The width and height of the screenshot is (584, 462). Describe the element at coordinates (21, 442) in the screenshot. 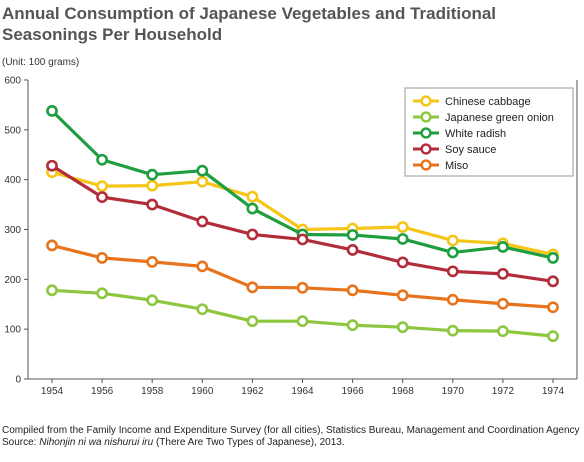

I see `source-prefix: Source:` at that location.